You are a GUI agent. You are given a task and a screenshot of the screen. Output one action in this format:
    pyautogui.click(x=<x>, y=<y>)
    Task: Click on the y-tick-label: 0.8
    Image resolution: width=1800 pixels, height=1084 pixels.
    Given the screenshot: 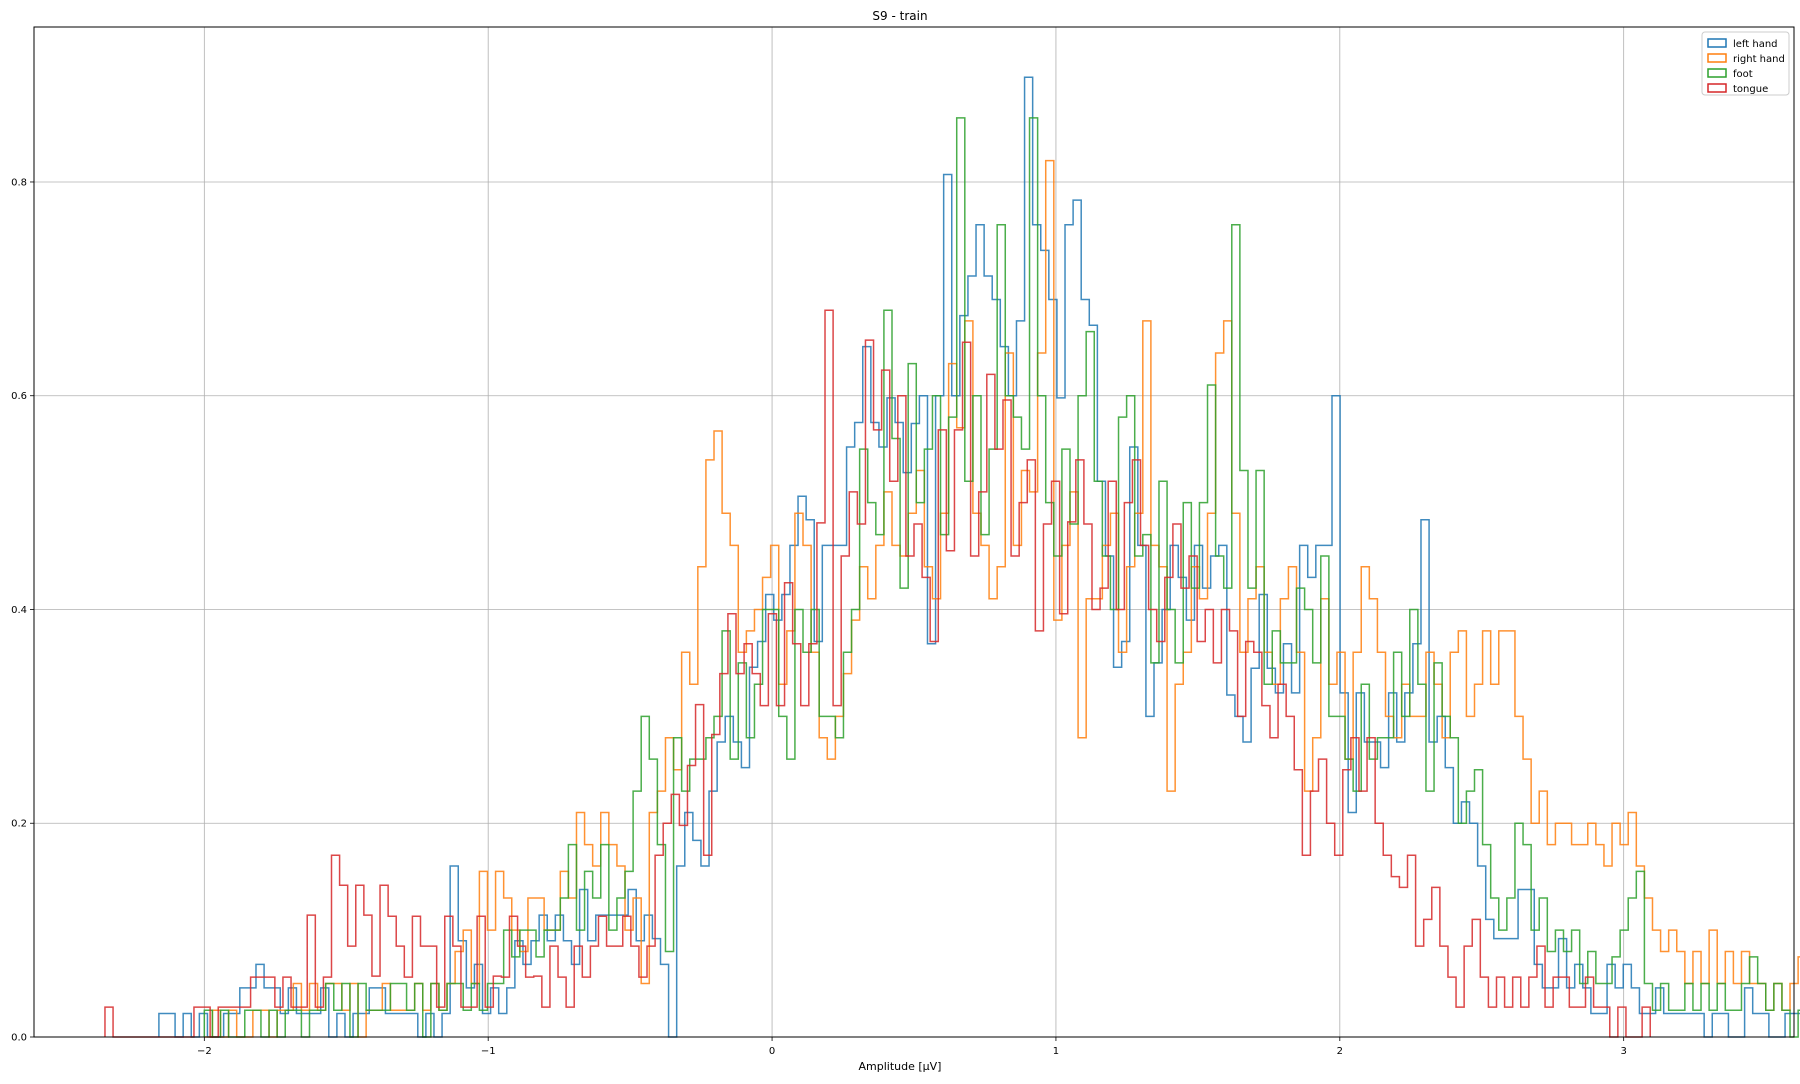 What is the action you would take?
    pyautogui.click(x=19, y=182)
    